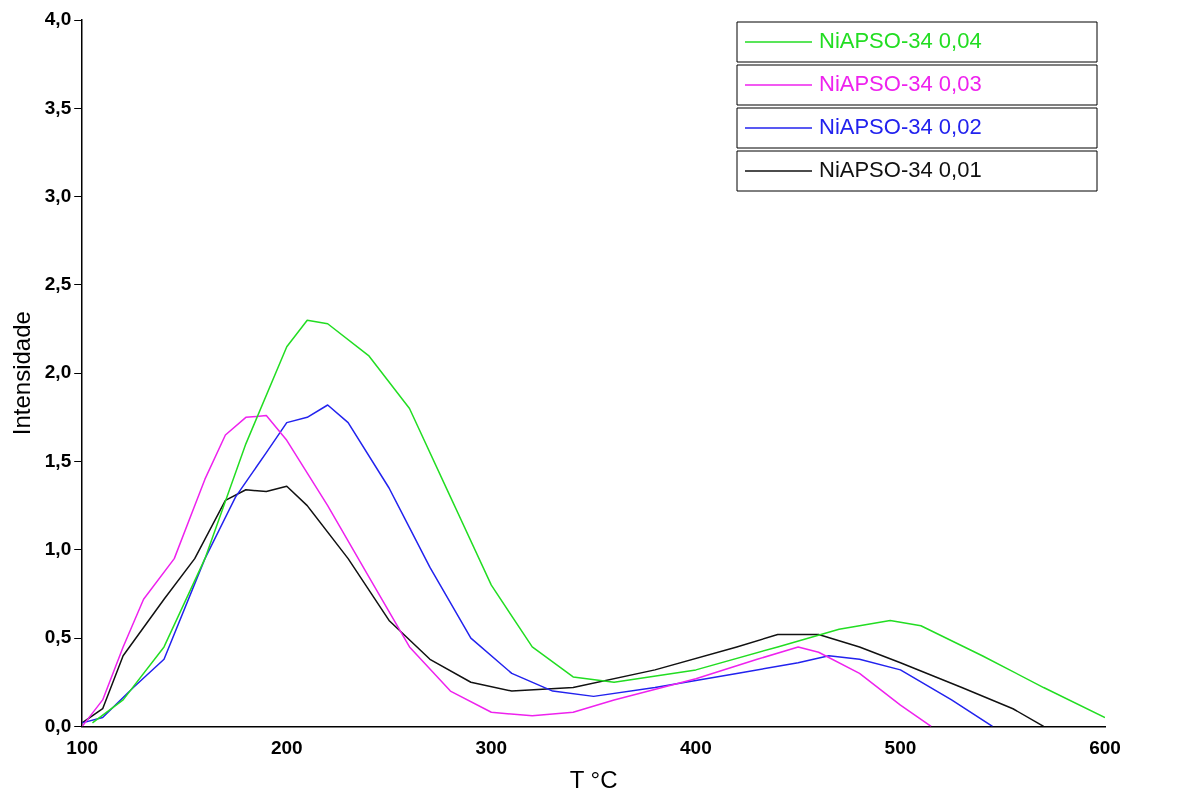 This screenshot has height=800, width=1185. Describe the element at coordinates (58, 195) in the screenshot. I see `y-tick-label: 3,0` at that location.